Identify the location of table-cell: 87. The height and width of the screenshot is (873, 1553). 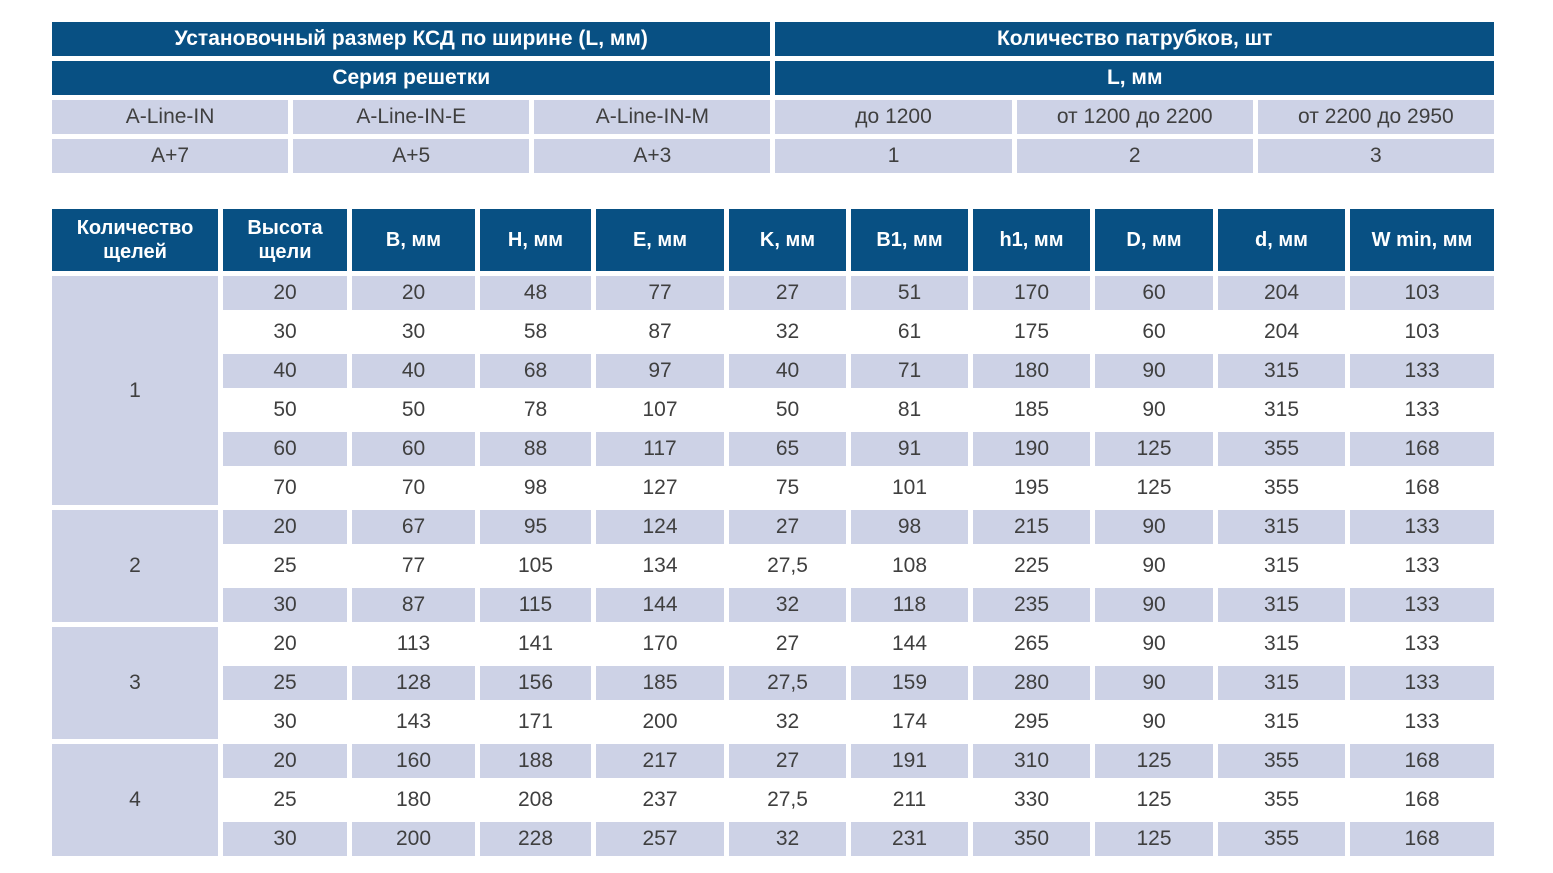
(413, 605).